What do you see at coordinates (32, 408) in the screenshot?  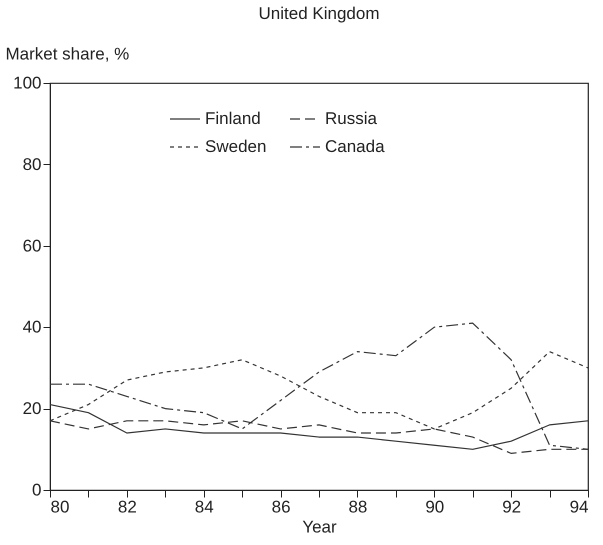 I see `y-tick-label: 20` at bounding box center [32, 408].